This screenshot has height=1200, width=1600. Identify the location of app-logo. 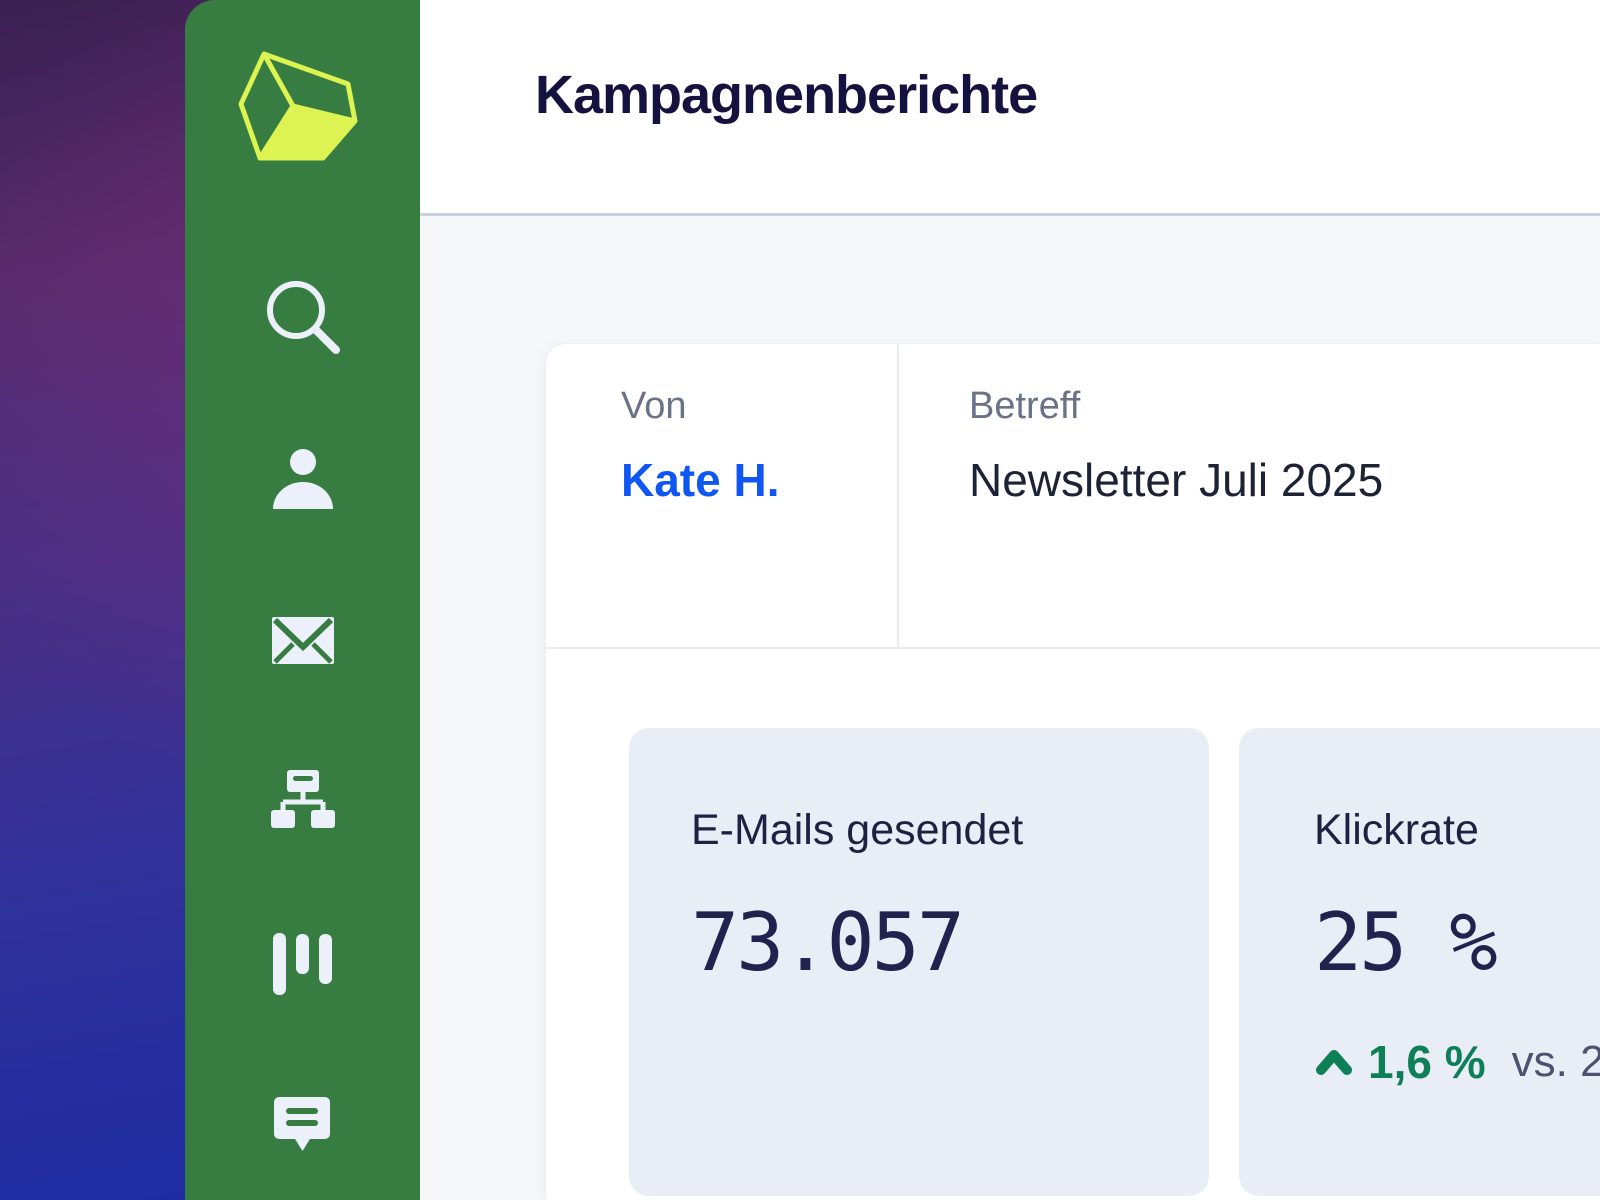
(302, 106).